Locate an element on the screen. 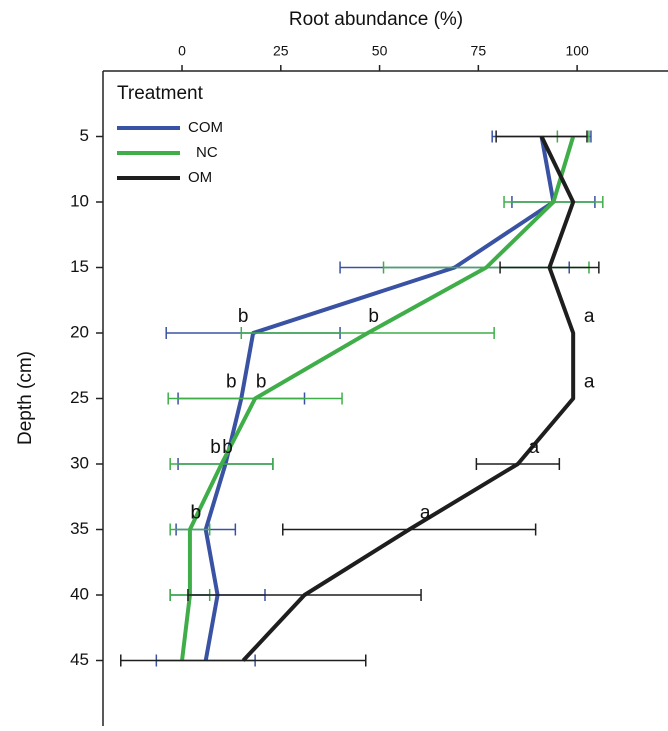 This screenshot has height=731, width=668. y-tick-label: 40 is located at coordinates (79, 593).